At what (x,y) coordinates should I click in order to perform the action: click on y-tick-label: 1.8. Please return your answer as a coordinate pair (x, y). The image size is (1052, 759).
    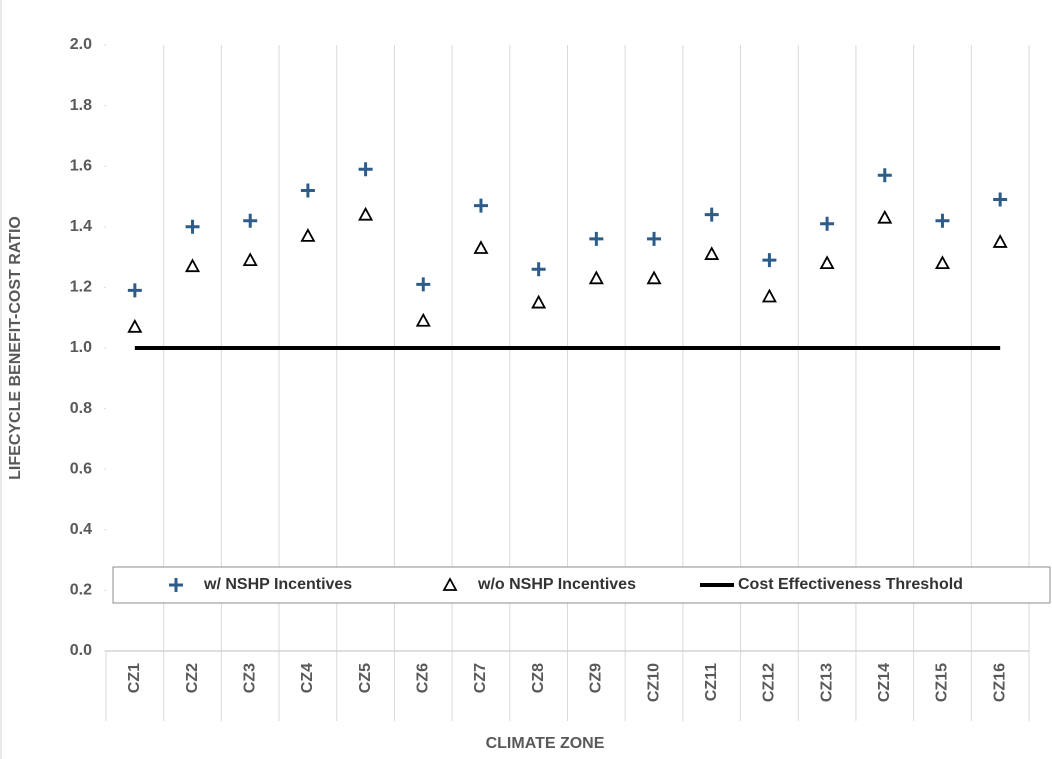
    Looking at the image, I should click on (81, 105).